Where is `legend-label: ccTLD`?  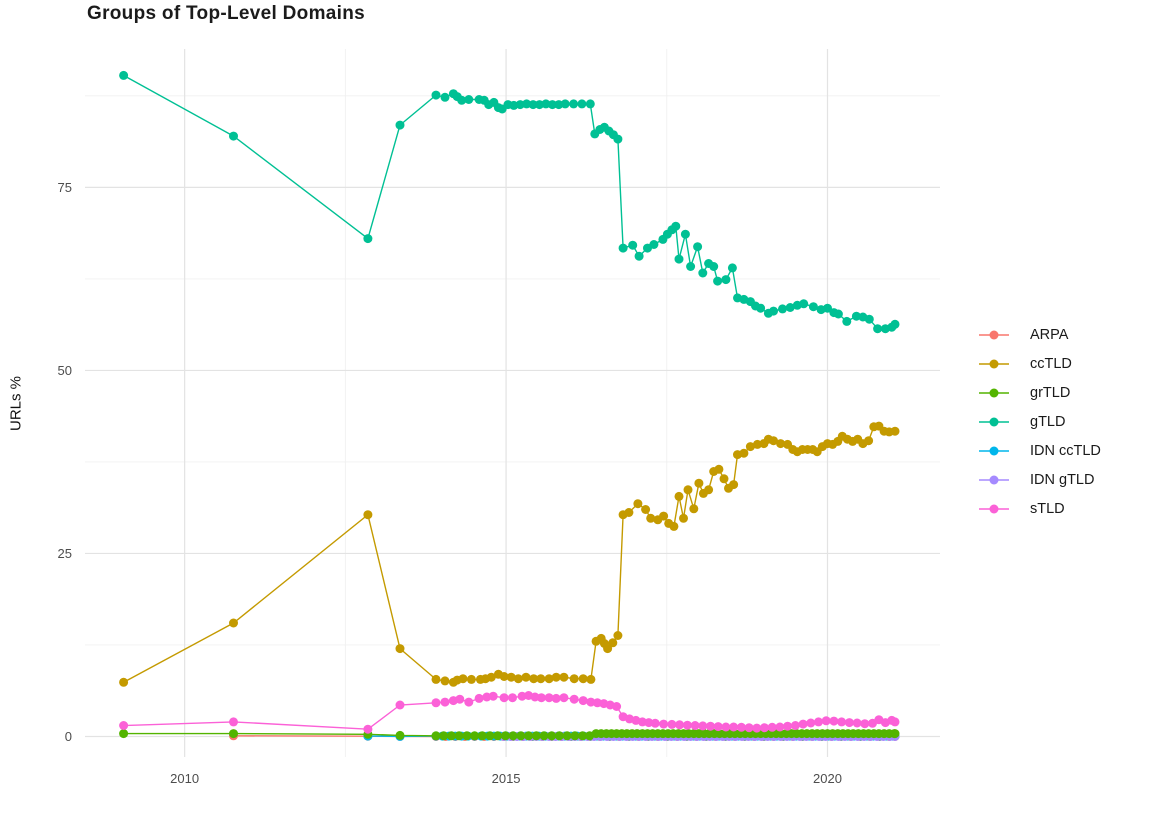
legend-label: ccTLD is located at coordinates (1051, 363).